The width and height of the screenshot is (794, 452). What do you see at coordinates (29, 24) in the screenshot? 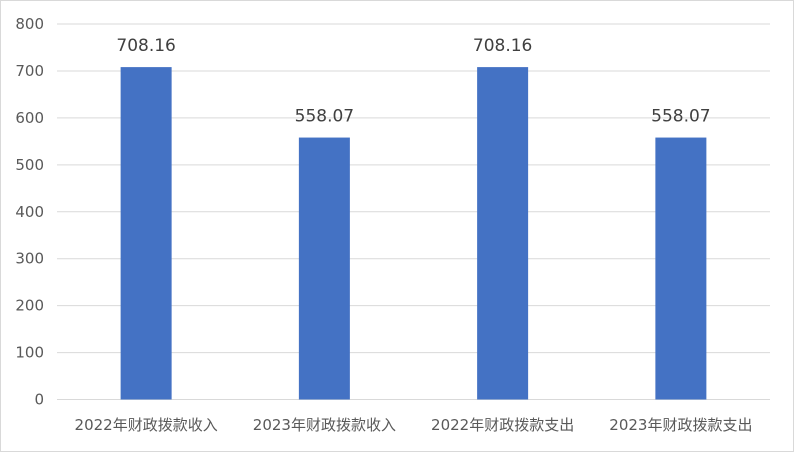
I see `y-tick-label: 800` at bounding box center [29, 24].